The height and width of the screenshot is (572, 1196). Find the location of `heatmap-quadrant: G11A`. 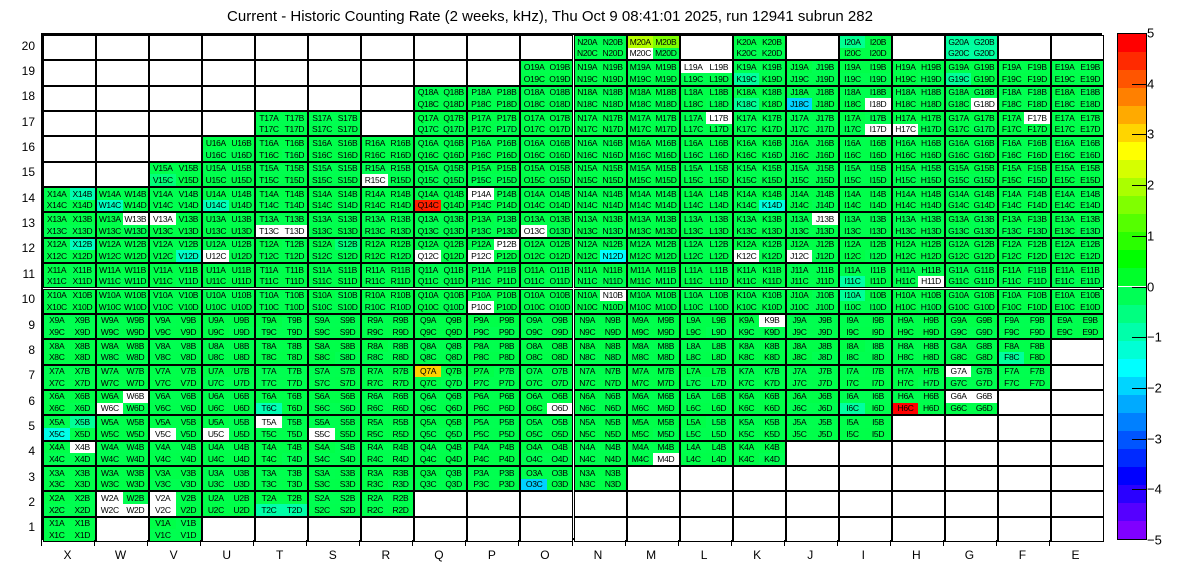

heatmap-quadrant: G11A is located at coordinates (958, 270).